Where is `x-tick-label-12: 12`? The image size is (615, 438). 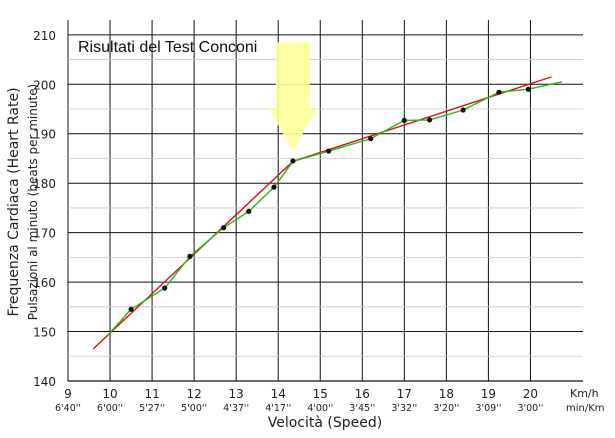
x-tick-label-12: 12 is located at coordinates (193, 394).